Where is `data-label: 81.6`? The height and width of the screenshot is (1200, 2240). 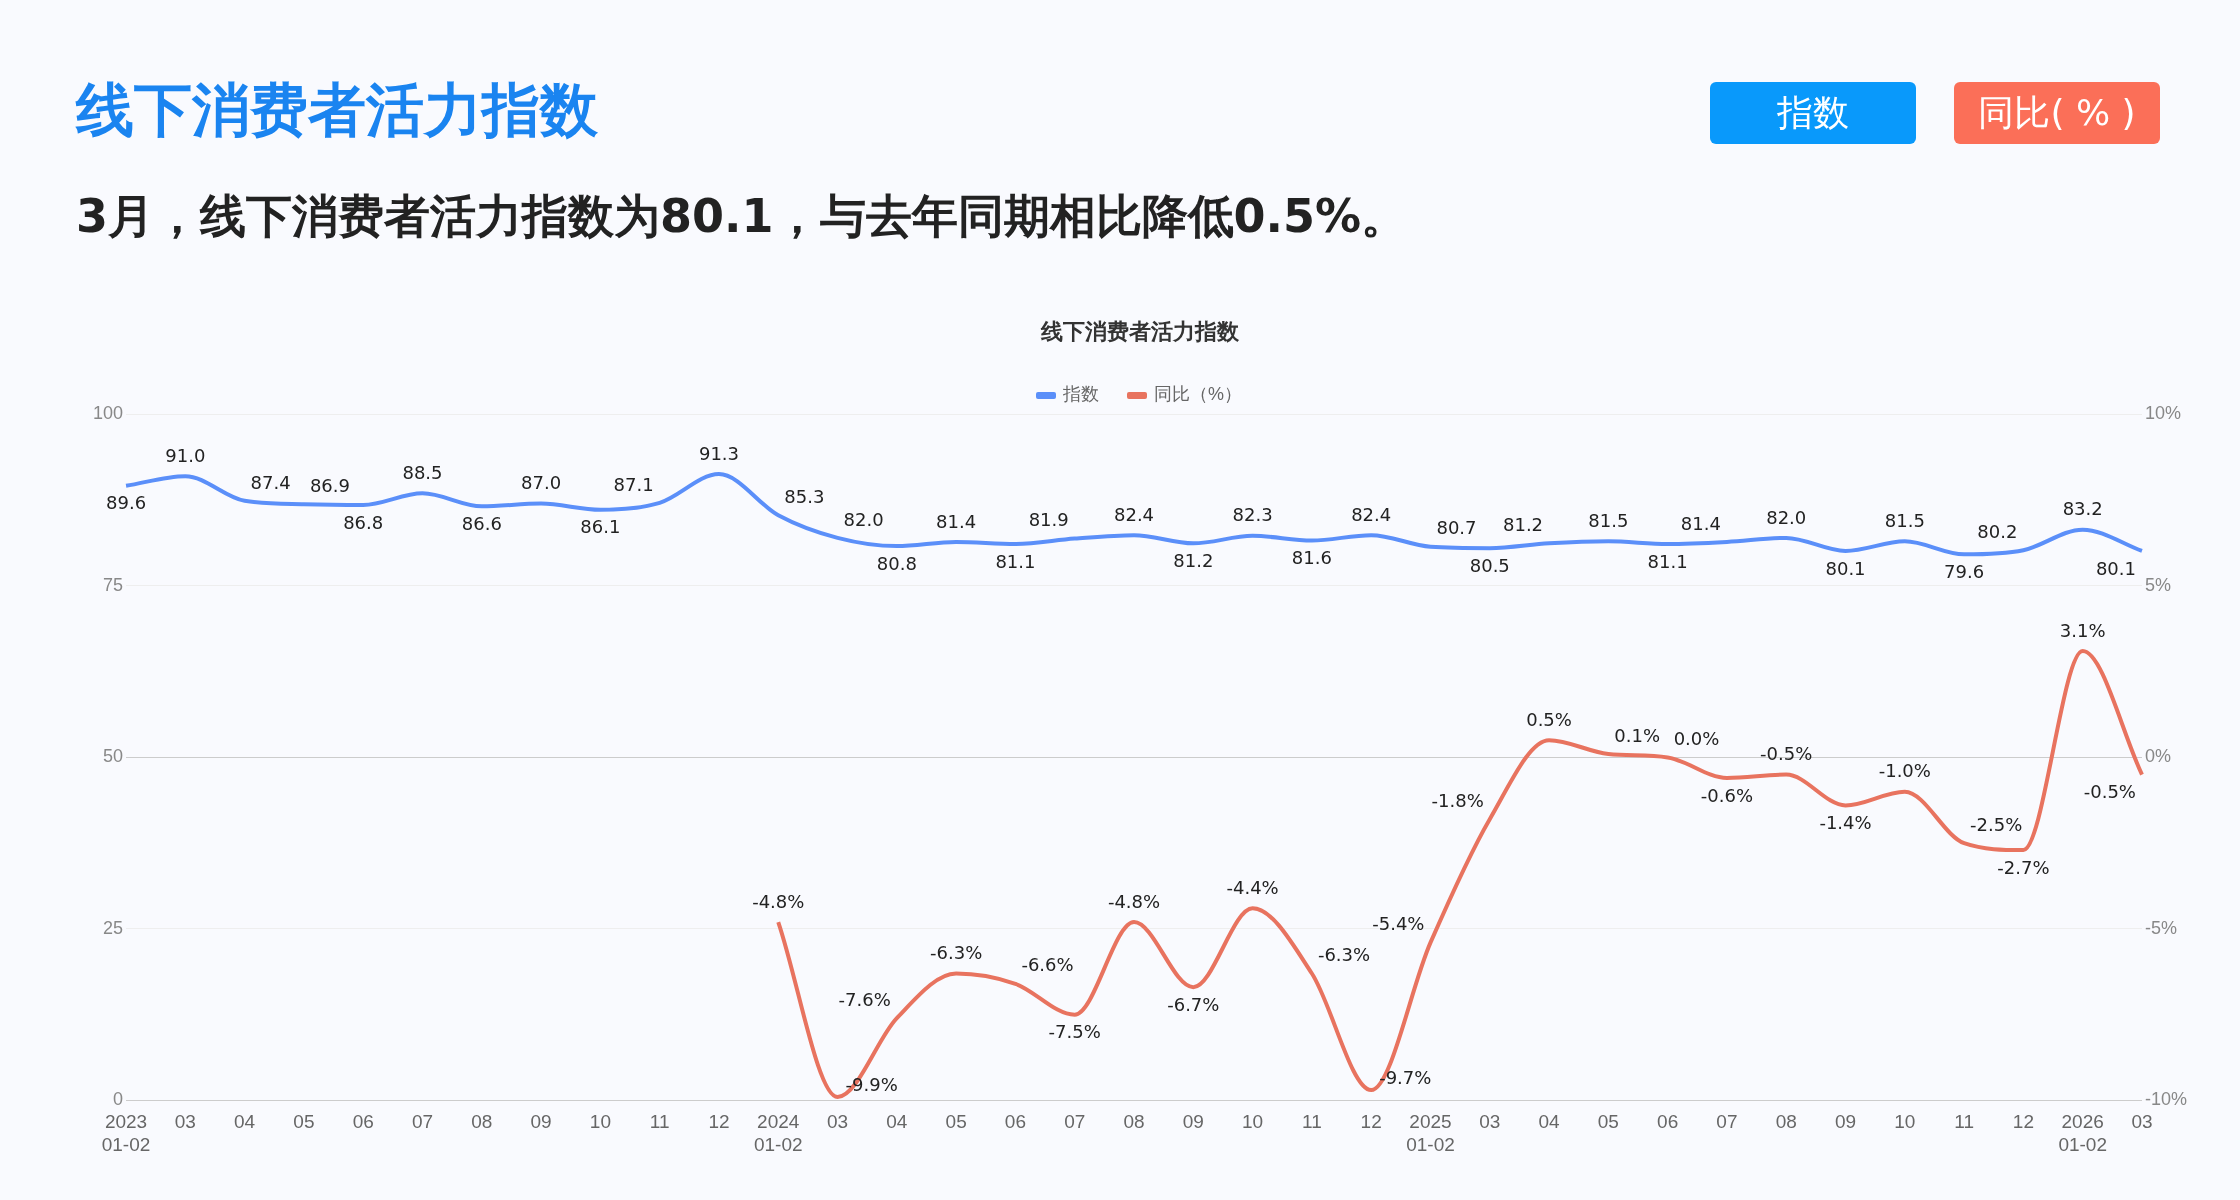
data-label: 81.6 is located at coordinates (1311, 558).